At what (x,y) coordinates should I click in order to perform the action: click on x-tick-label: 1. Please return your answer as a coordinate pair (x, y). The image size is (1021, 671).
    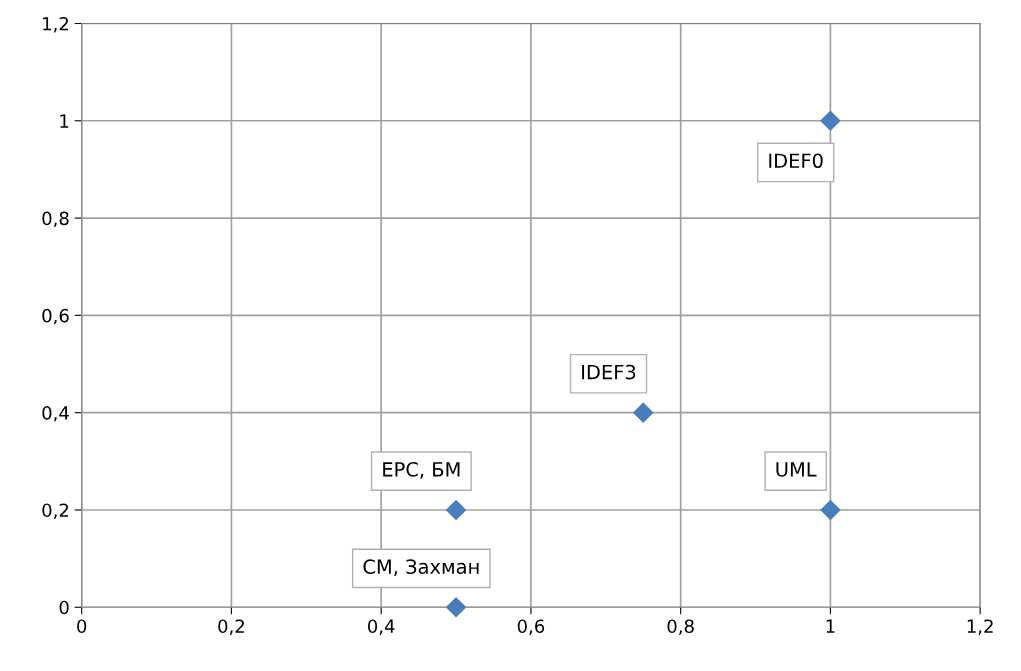
    Looking at the image, I should click on (830, 626).